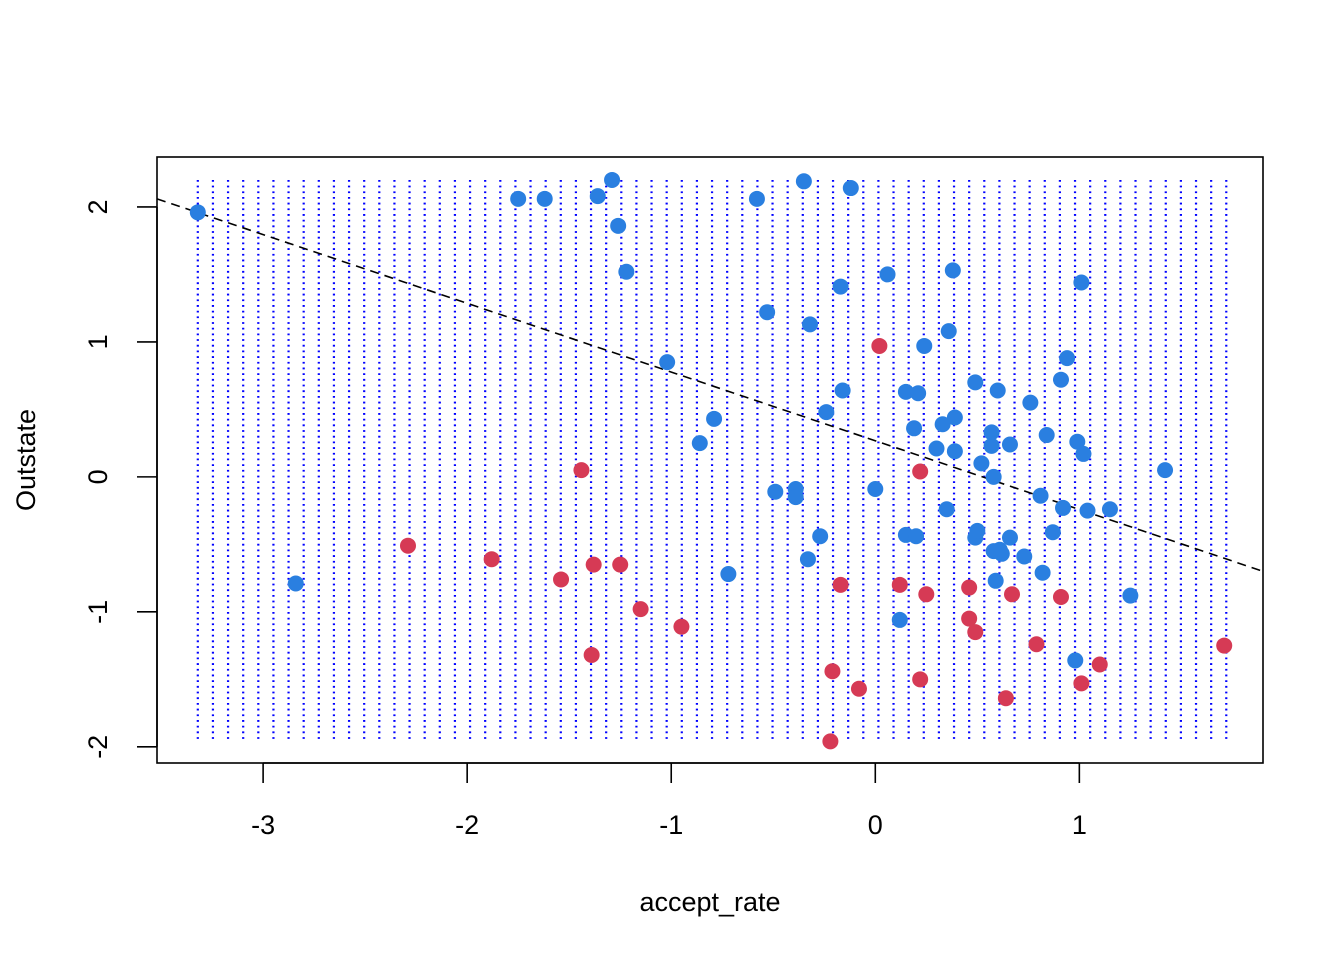 The image size is (1344, 960). I want to click on y-tick-label: 2, so click(98, 206).